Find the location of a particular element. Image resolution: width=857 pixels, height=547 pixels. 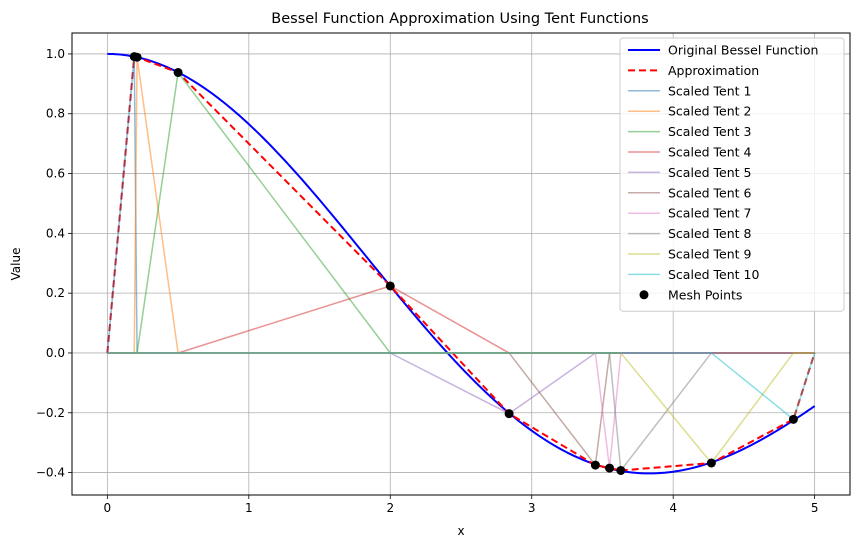

legend-label: Scaled Tent 3 is located at coordinates (710, 131).